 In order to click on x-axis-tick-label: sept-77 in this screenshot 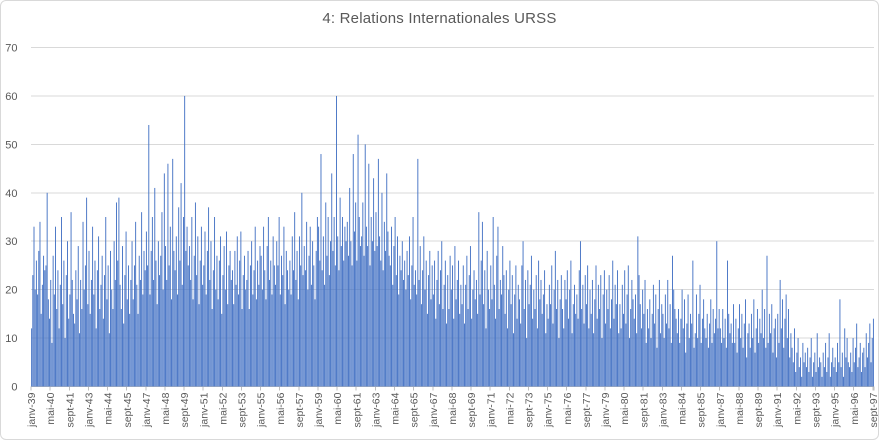, I will do `click(587, 409)`.